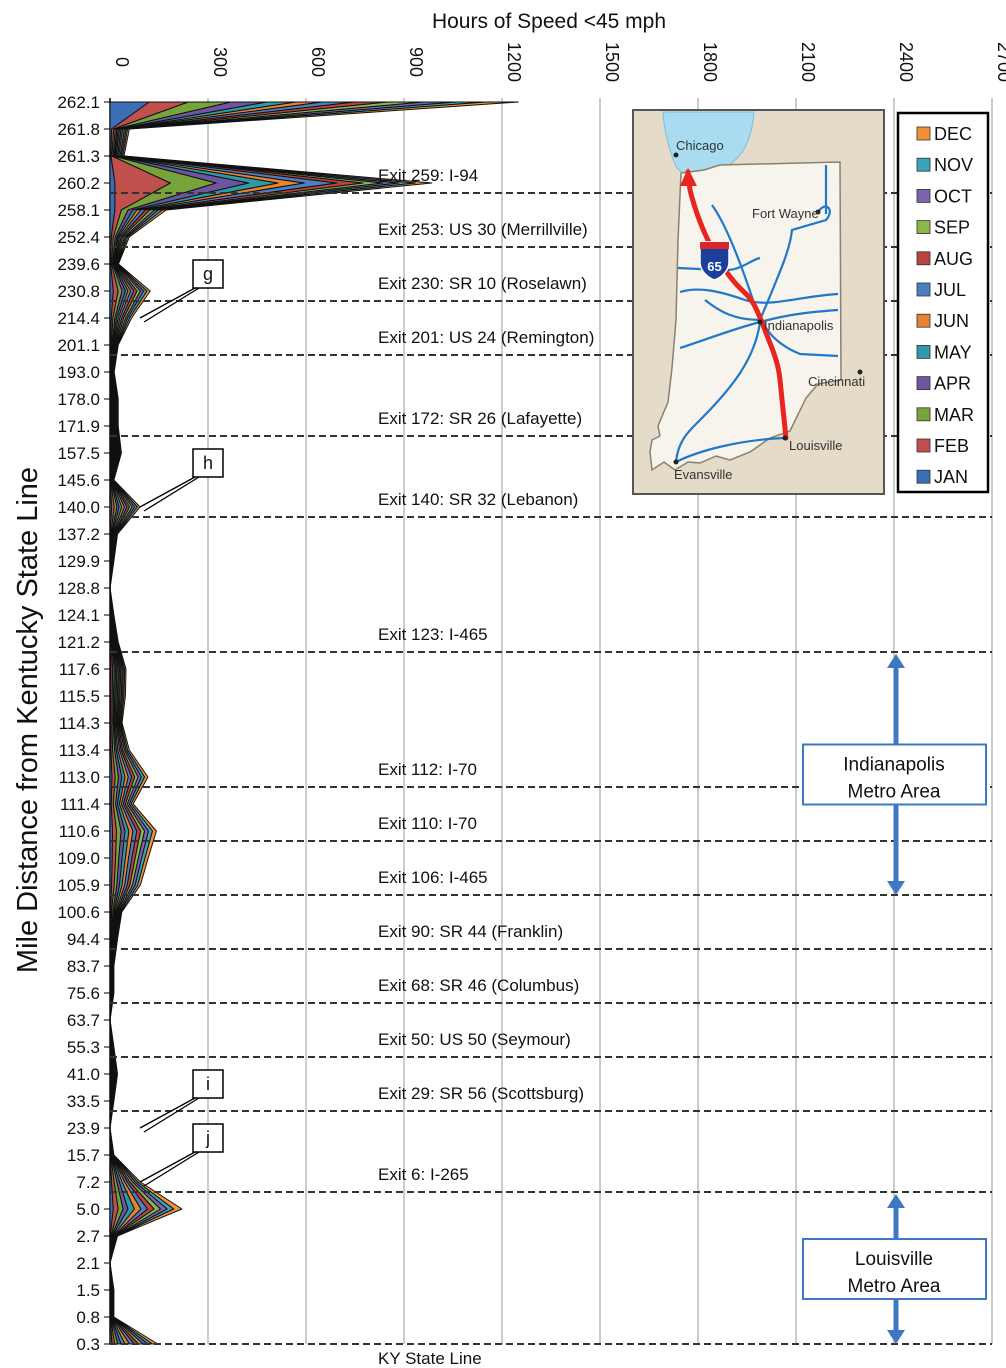  What do you see at coordinates (79, 750) in the screenshot?
I see `y-tick-label: 113.4` at bounding box center [79, 750].